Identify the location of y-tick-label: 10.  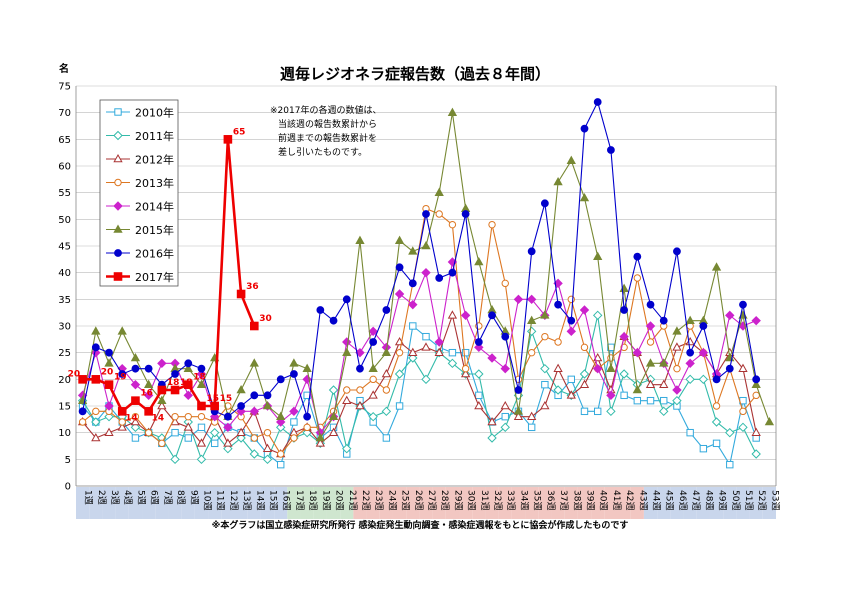
(64, 433).